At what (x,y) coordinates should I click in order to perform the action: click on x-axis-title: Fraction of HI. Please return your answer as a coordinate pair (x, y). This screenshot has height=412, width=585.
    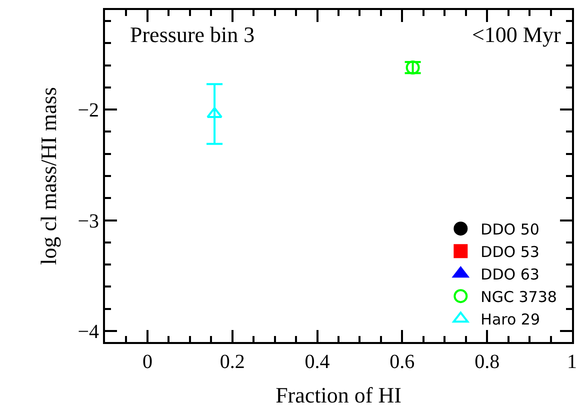
    Looking at the image, I should click on (339, 395).